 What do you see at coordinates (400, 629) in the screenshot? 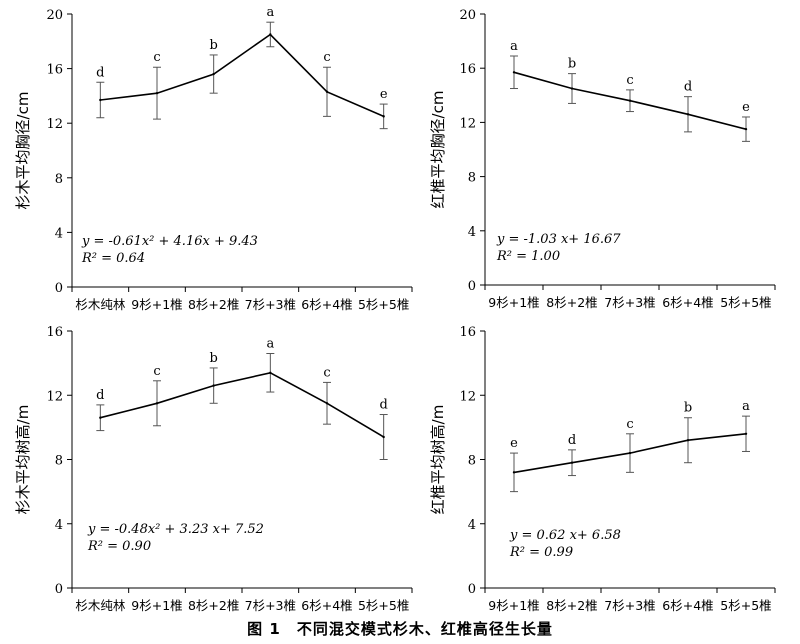
I see `figure-caption: 图 1 不同混交模式杉木、红椎高径生长量` at bounding box center [400, 629].